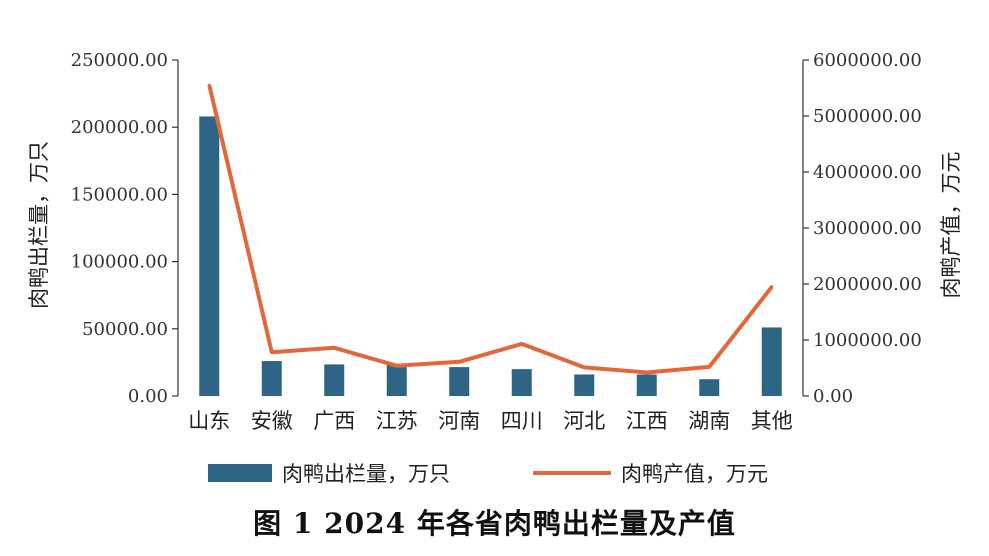  Describe the element at coordinates (494, 473) in the screenshot. I see `legend: 肉鸭出栏量，万只 肉鸭产值，万元` at that location.